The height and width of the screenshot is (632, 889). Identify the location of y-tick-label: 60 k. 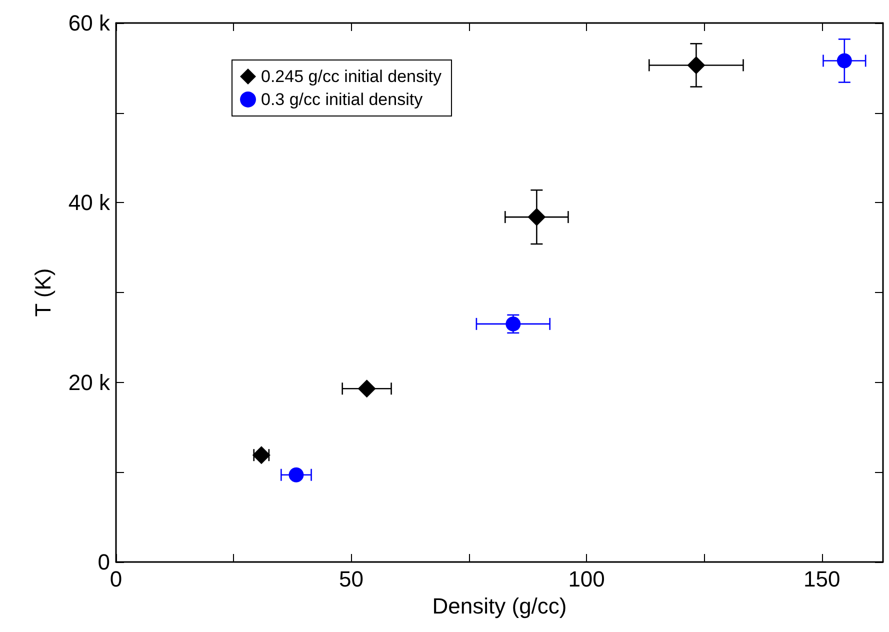
(89, 23).